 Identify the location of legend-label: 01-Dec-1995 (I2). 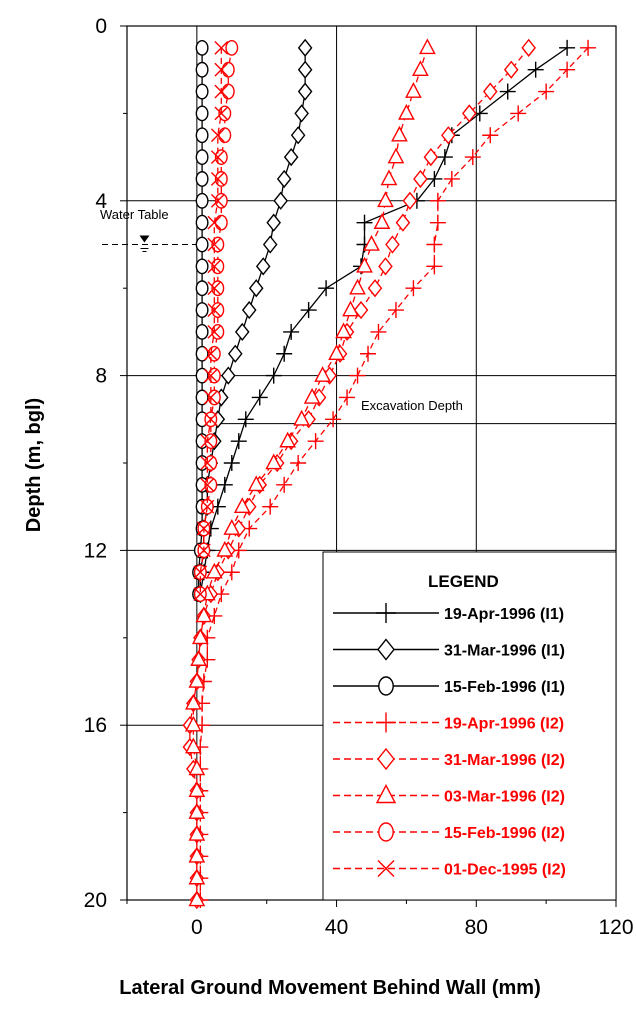
(505, 870).